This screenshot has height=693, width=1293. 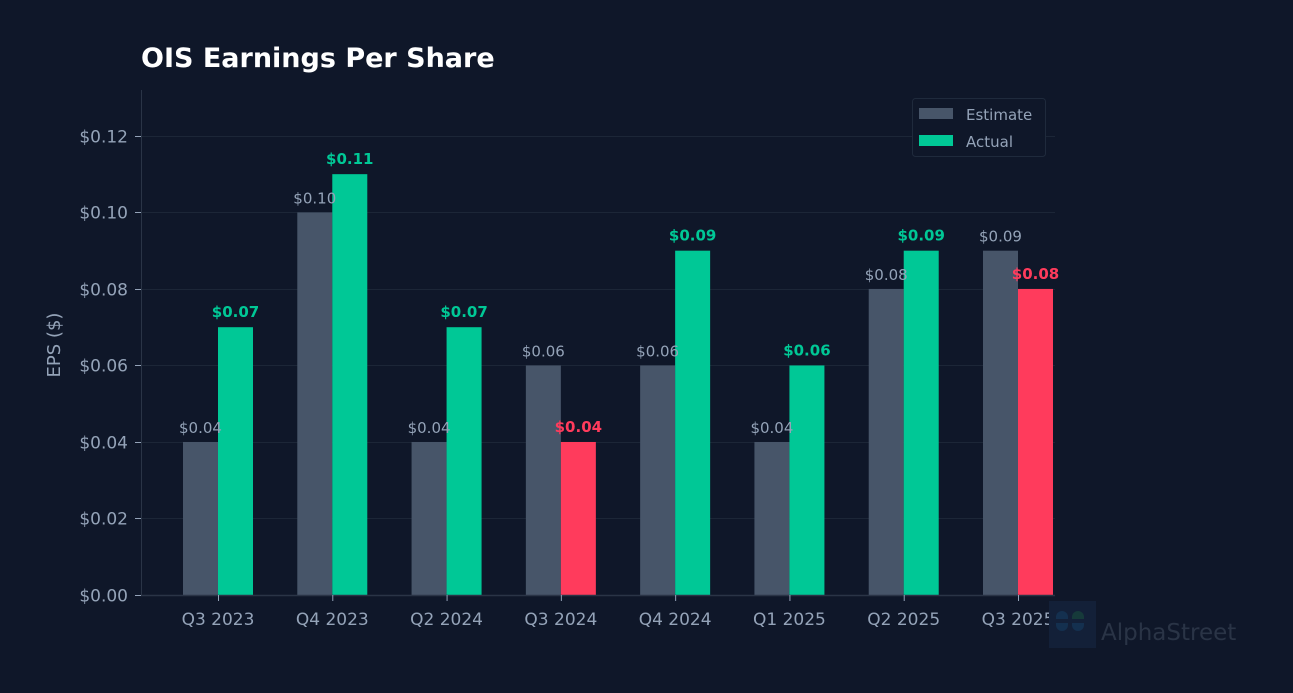 I want to click on actual-value-label: $0.04, so click(x=578, y=427).